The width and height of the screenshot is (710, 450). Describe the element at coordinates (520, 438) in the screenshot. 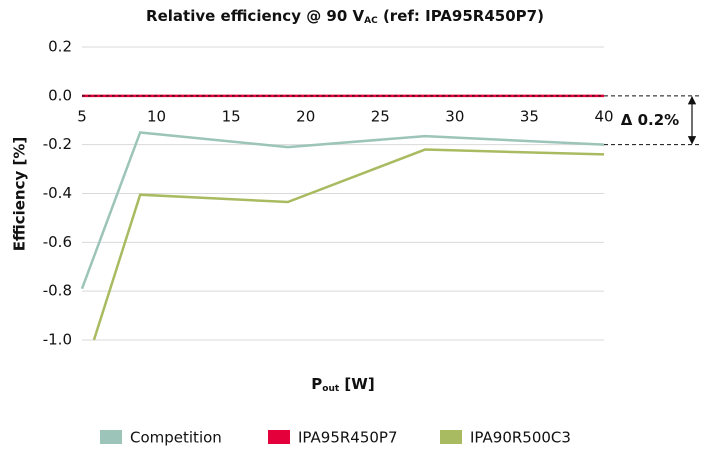

I see `legend-label: IPA90R500C3` at that location.